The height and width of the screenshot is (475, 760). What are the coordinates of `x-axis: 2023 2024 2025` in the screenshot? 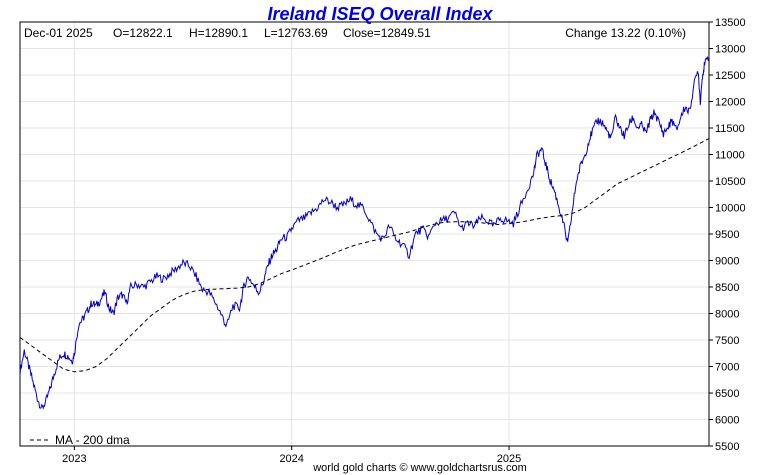 It's located at (291, 455).